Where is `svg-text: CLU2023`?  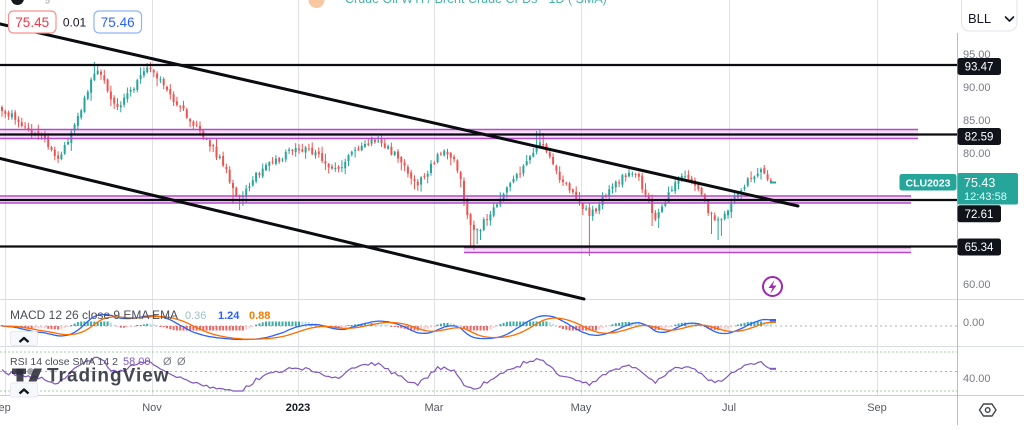
svg-text: CLU2023 is located at coordinates (928, 184).